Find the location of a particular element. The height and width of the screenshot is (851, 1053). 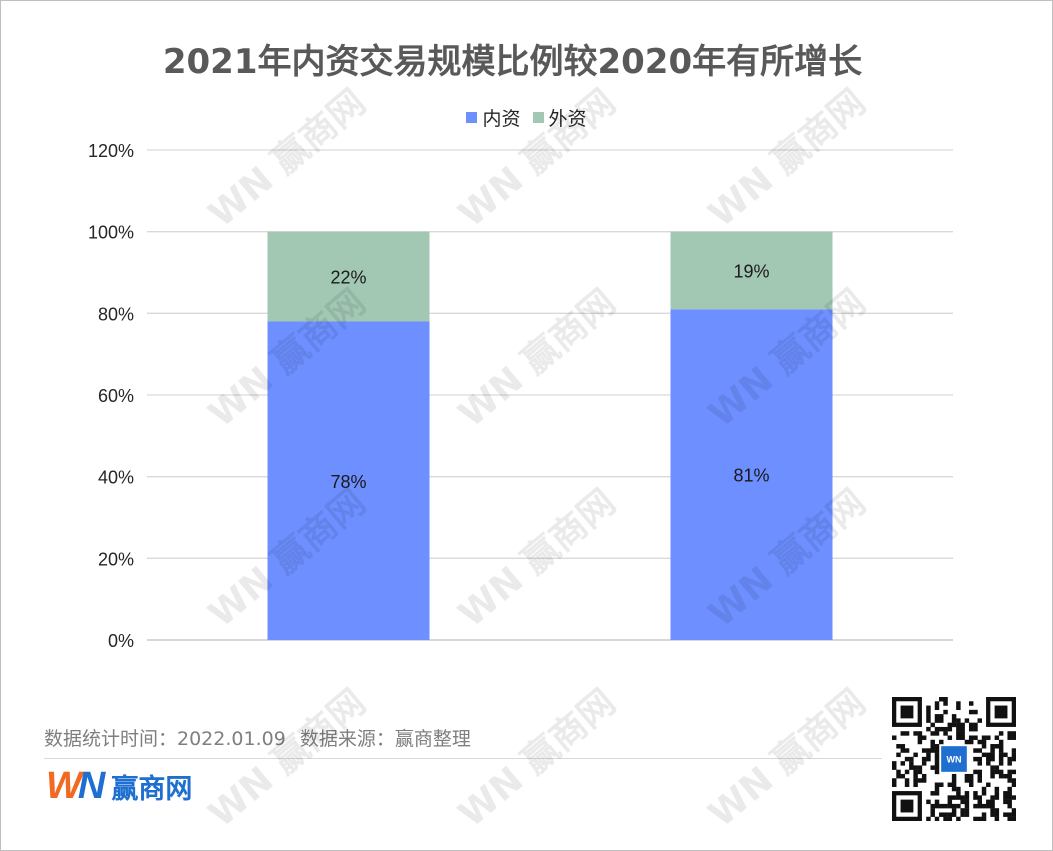

bar-domestic is located at coordinates (751, 474).